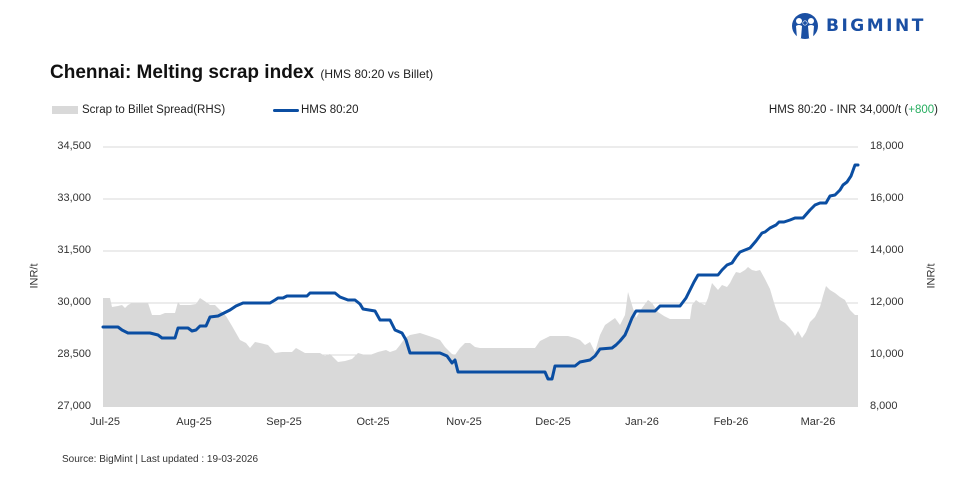 The width and height of the screenshot is (960, 480). I want to click on y-axis-label-right: INR/t, so click(931, 276).